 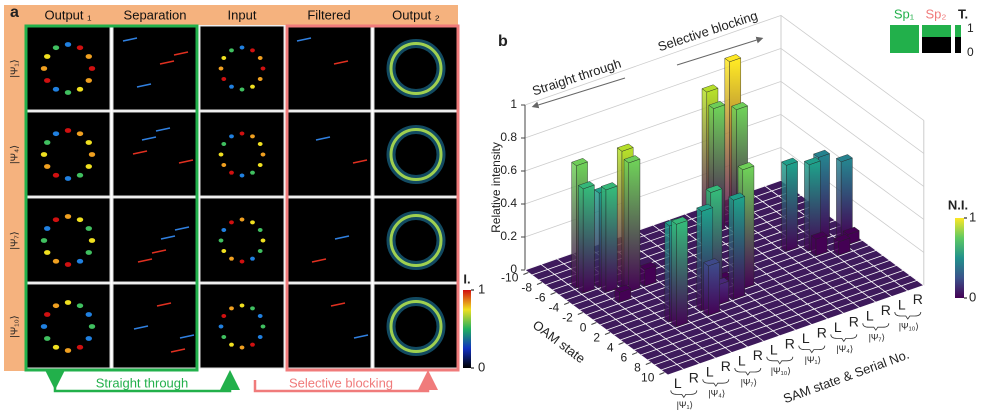 What do you see at coordinates (508, 170) in the screenshot?
I see `z-tick-label: 0.6` at bounding box center [508, 170].